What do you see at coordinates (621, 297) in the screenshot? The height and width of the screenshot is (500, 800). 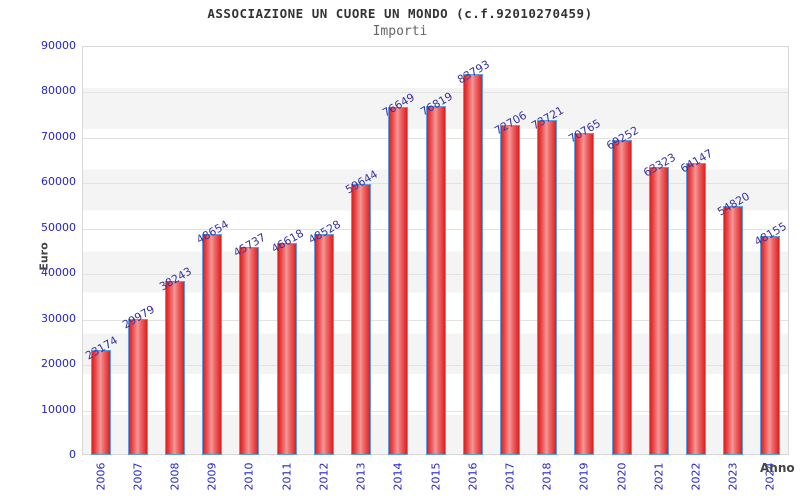 I see `bar-2020` at bounding box center [621, 297].